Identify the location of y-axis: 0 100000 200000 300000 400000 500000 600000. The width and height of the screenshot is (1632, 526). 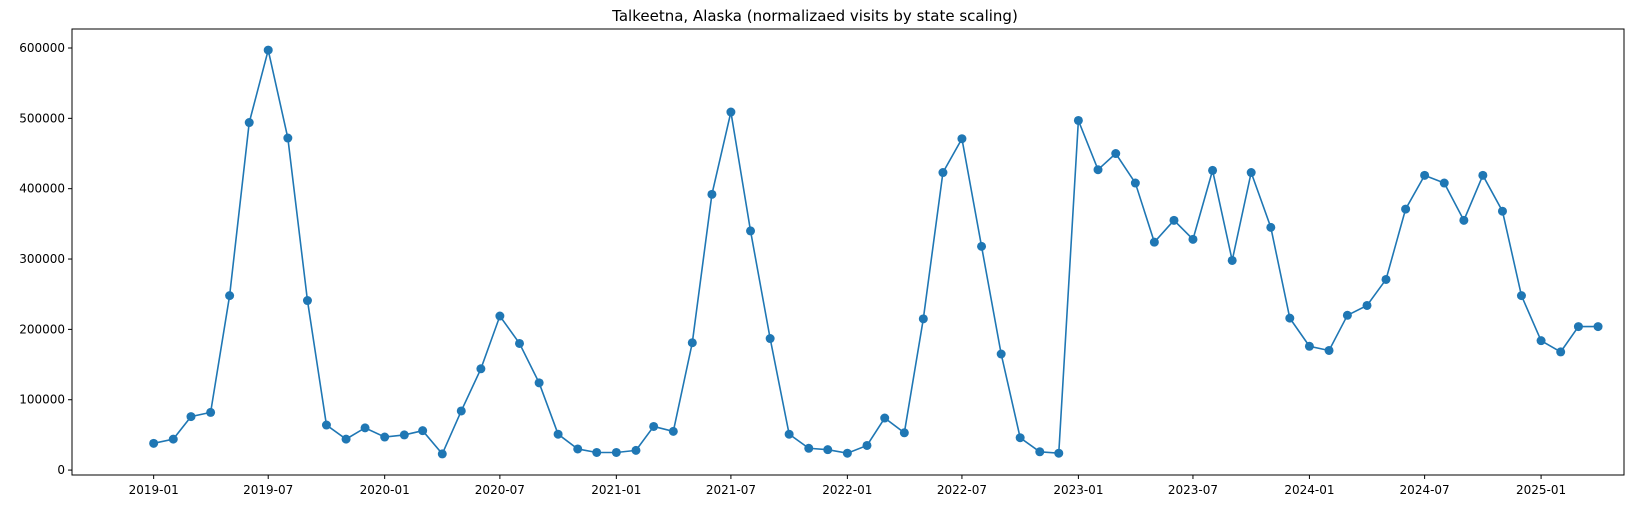
(45, 259).